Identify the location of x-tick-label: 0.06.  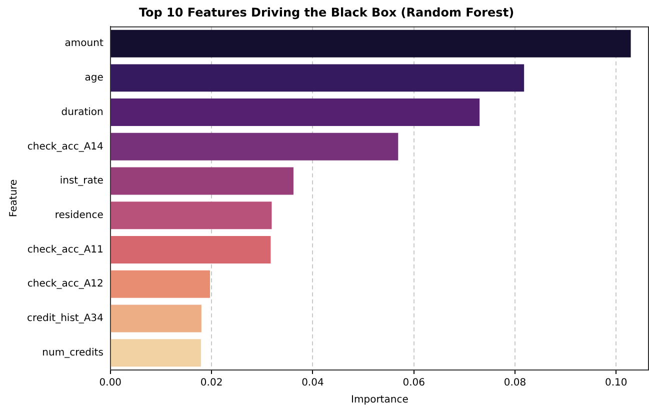
(413, 383).